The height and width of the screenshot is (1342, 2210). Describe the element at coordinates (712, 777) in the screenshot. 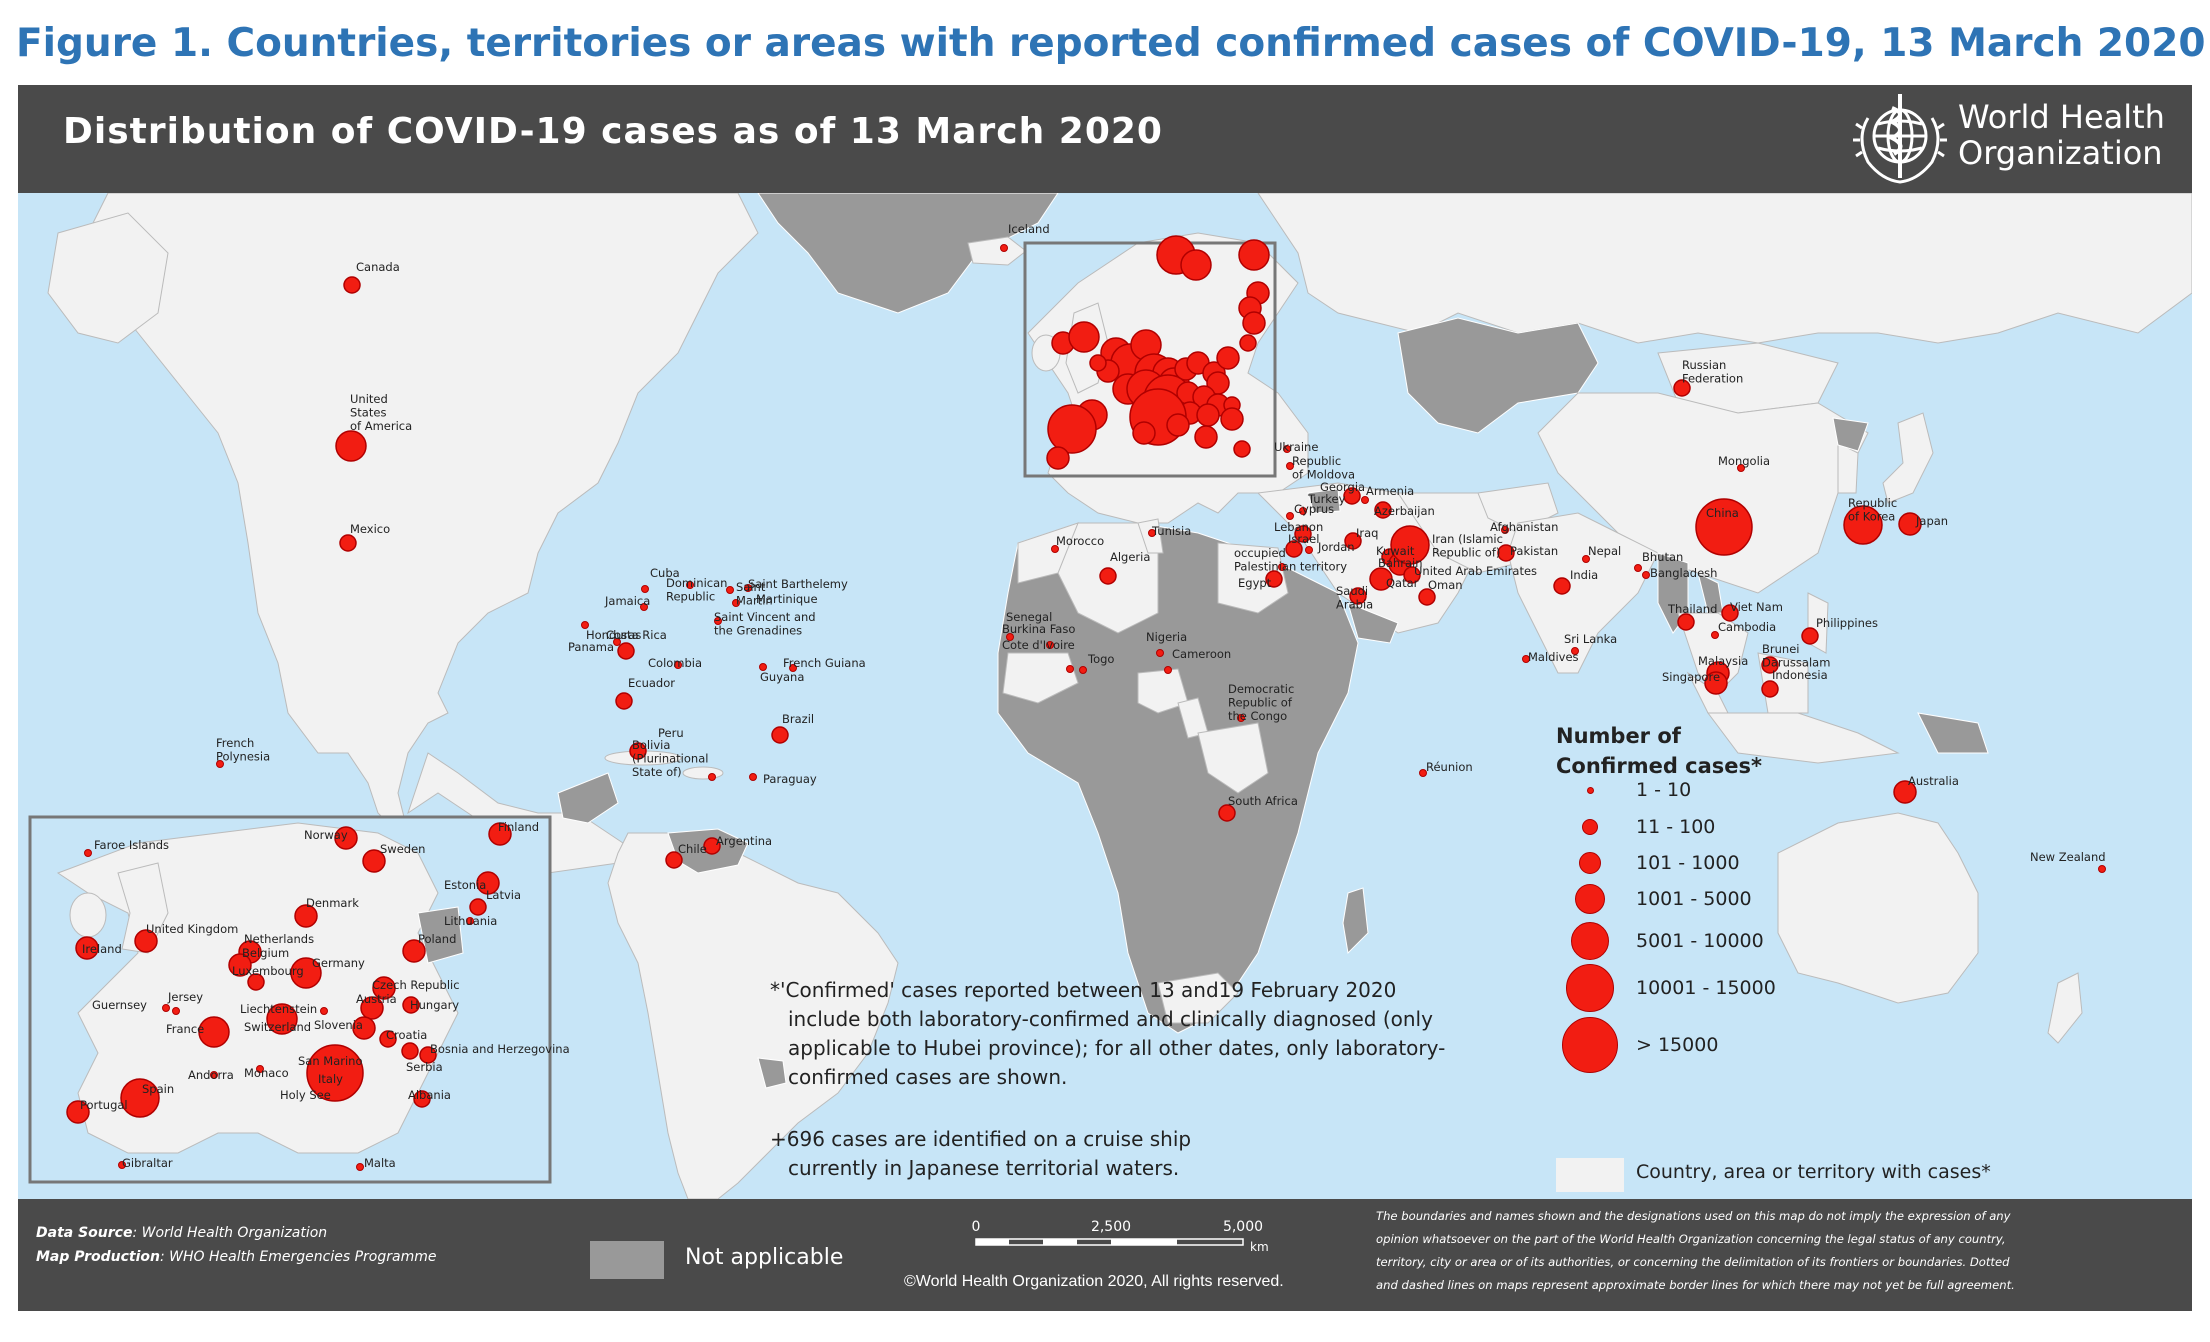

I see `bolivia-plurinational-state-of-bubble` at that location.